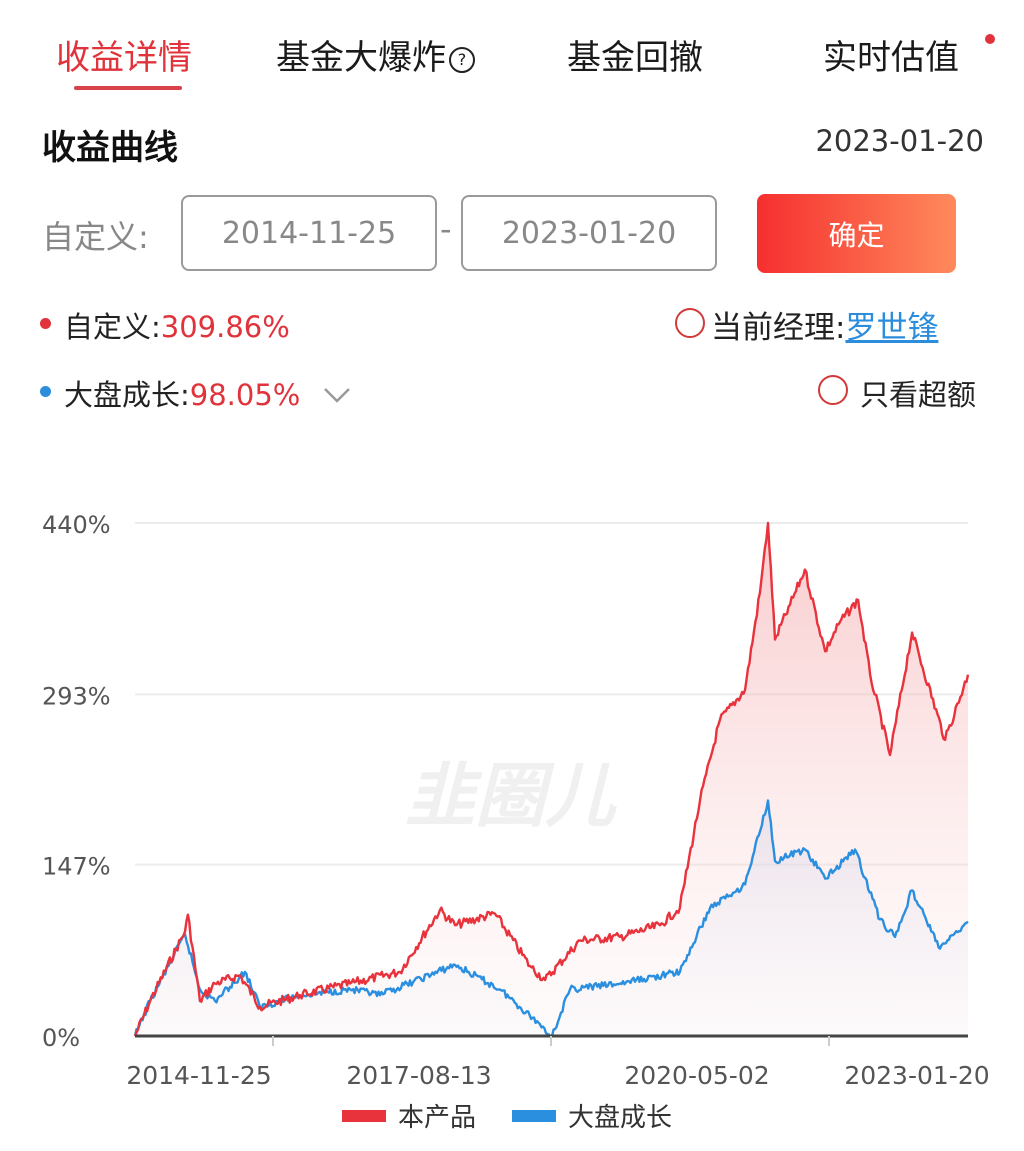 The image size is (1024, 1151). What do you see at coordinates (690, 323) in the screenshot?
I see `manager-radio` at bounding box center [690, 323].